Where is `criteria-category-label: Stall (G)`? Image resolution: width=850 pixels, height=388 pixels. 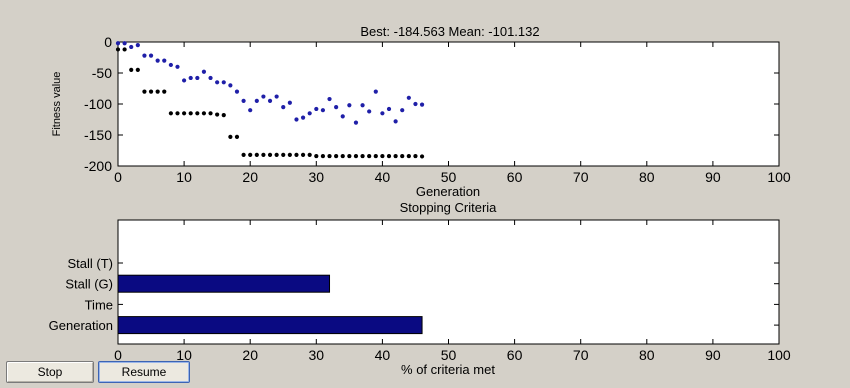
criteria-category-label: Stall (G) is located at coordinates (89, 284).